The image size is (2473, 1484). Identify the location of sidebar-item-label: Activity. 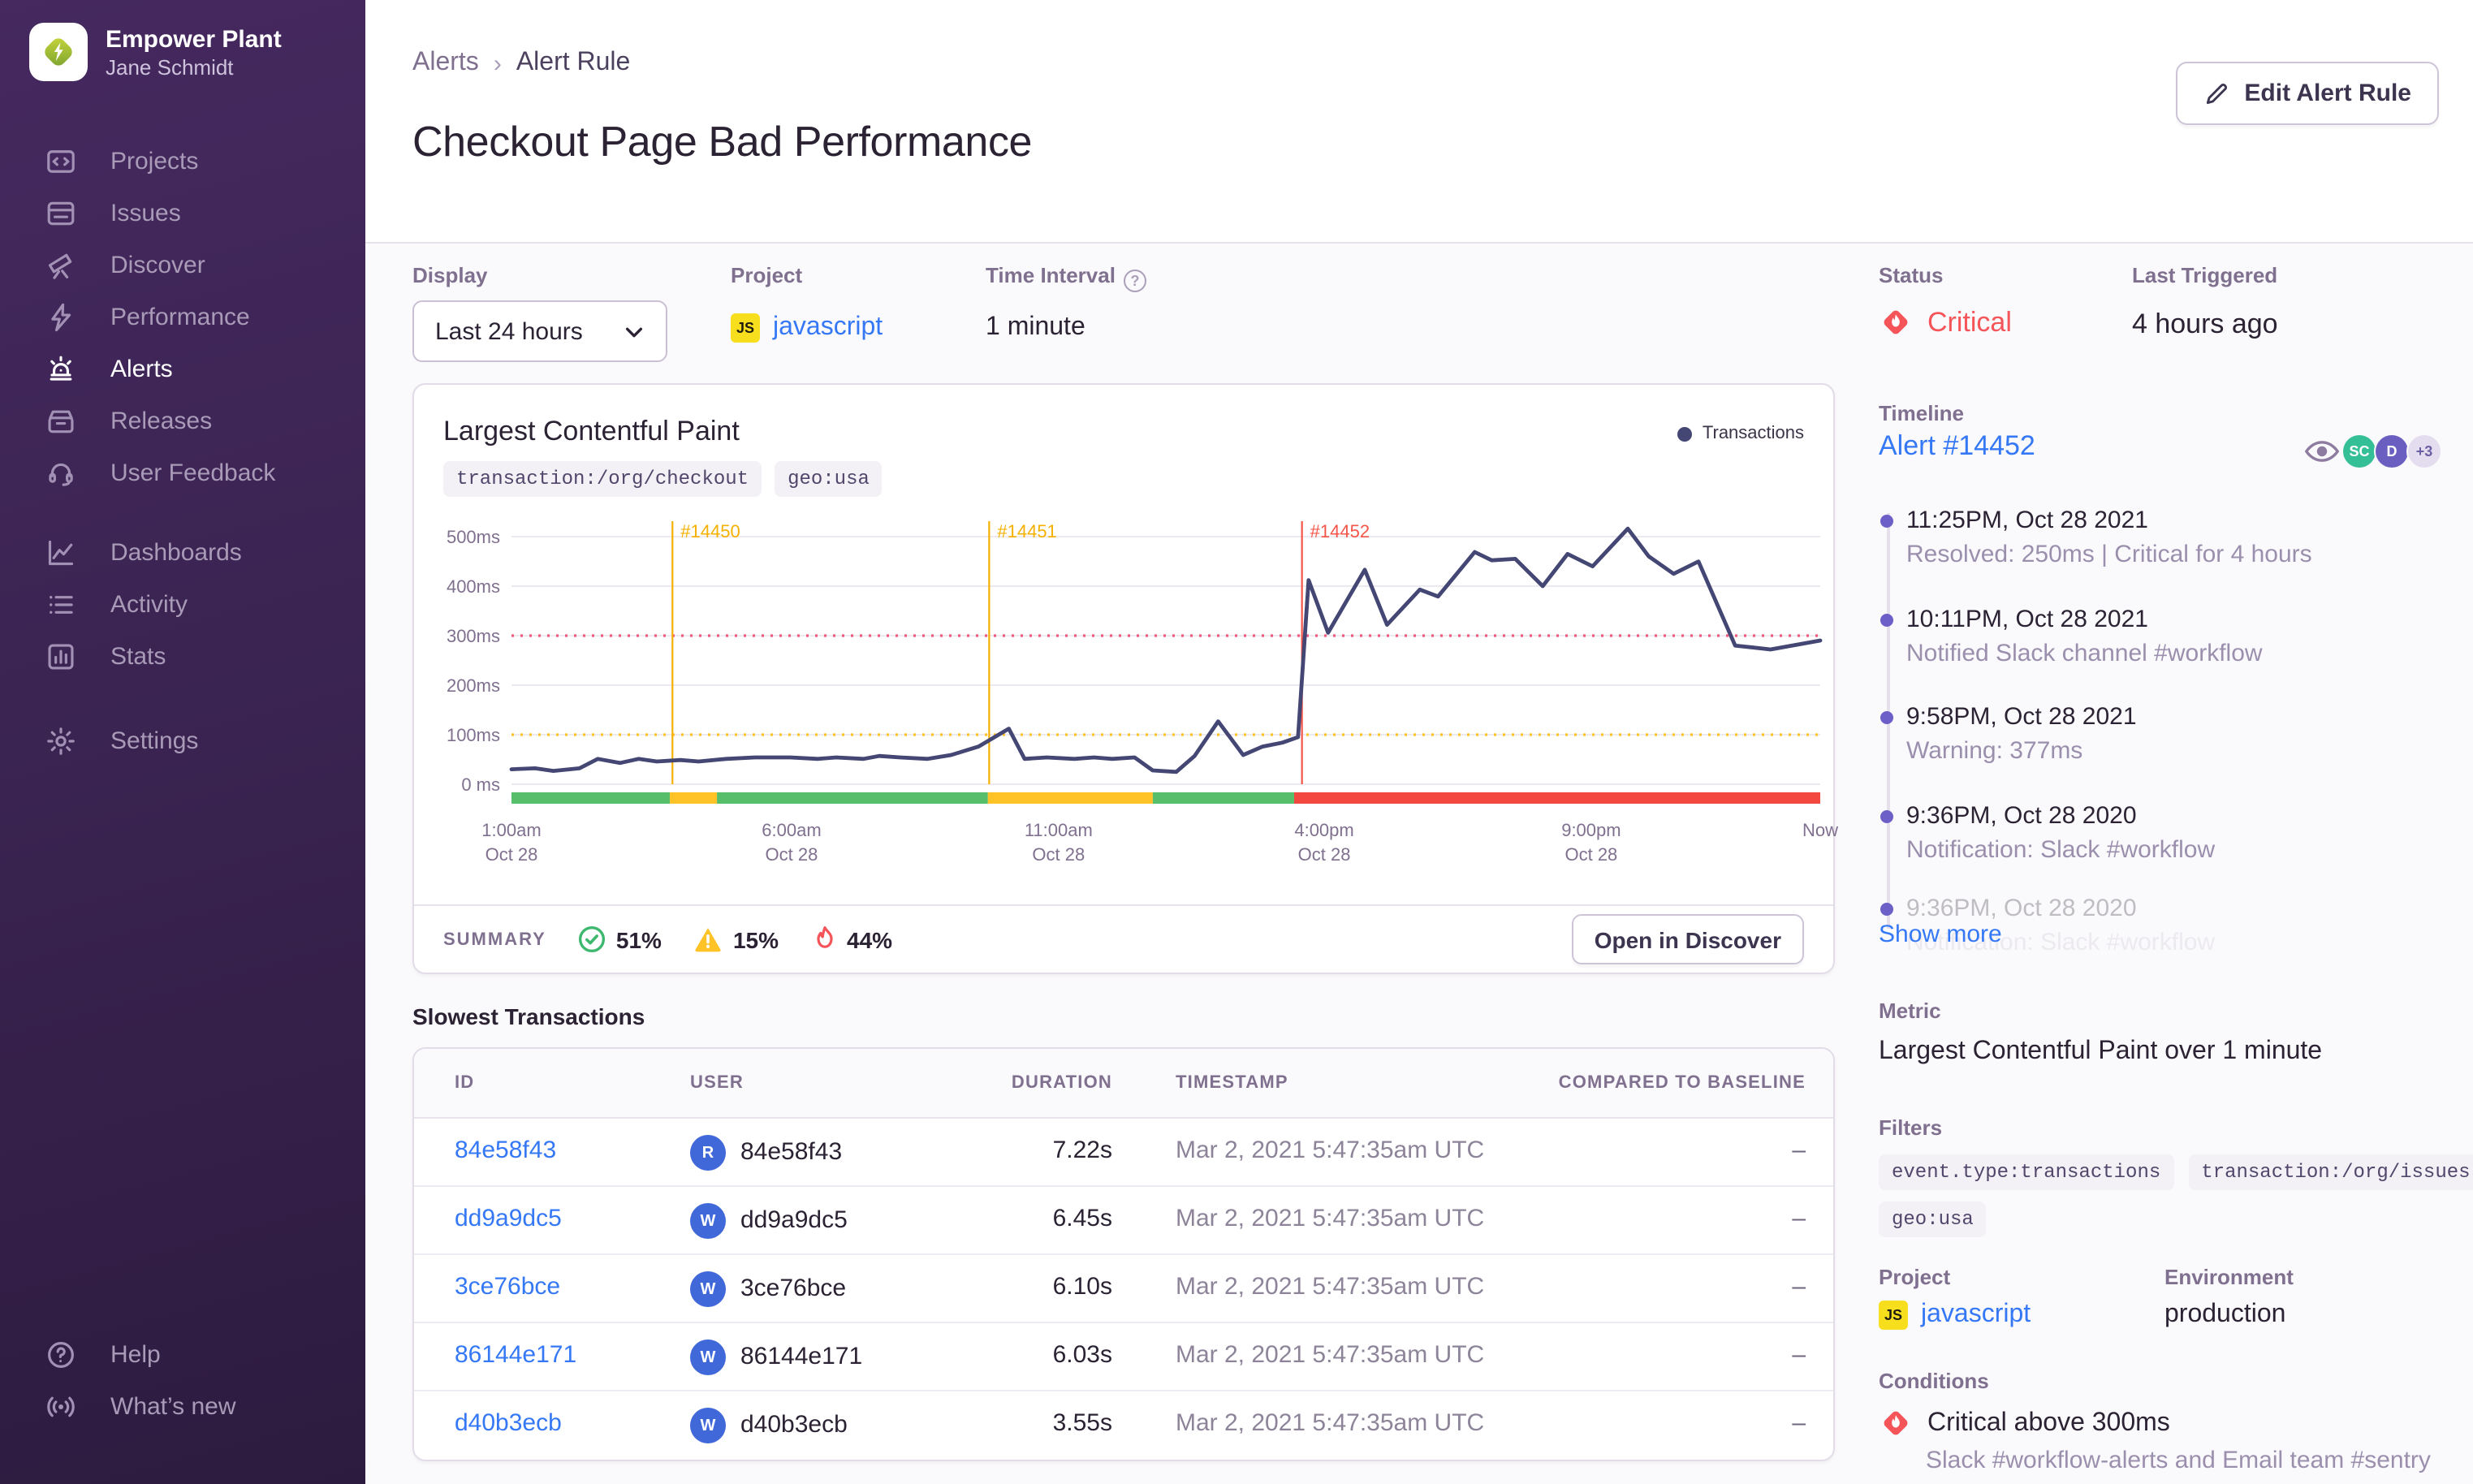
(149, 604).